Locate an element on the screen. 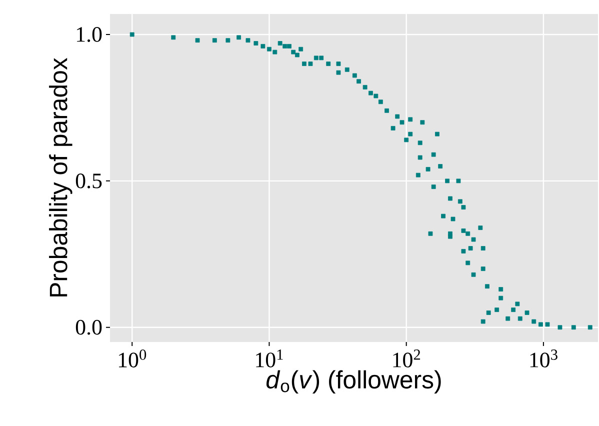 The height and width of the screenshot is (426, 599). x-tick-label: 10$^{1}$ is located at coordinates (269, 359).